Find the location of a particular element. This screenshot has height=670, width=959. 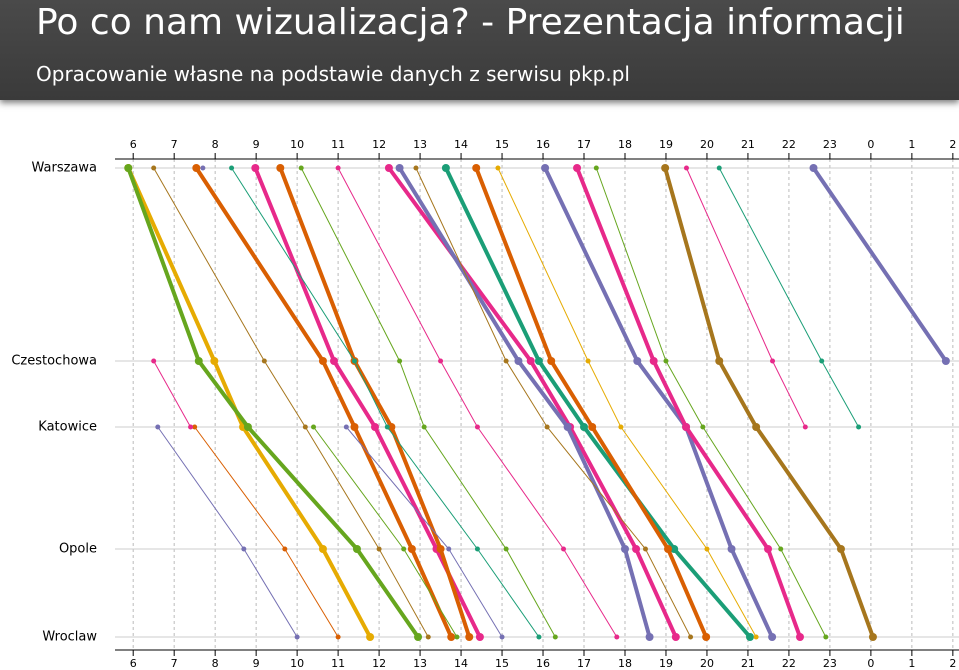

x-tick-label: 9 is located at coordinates (256, 144).